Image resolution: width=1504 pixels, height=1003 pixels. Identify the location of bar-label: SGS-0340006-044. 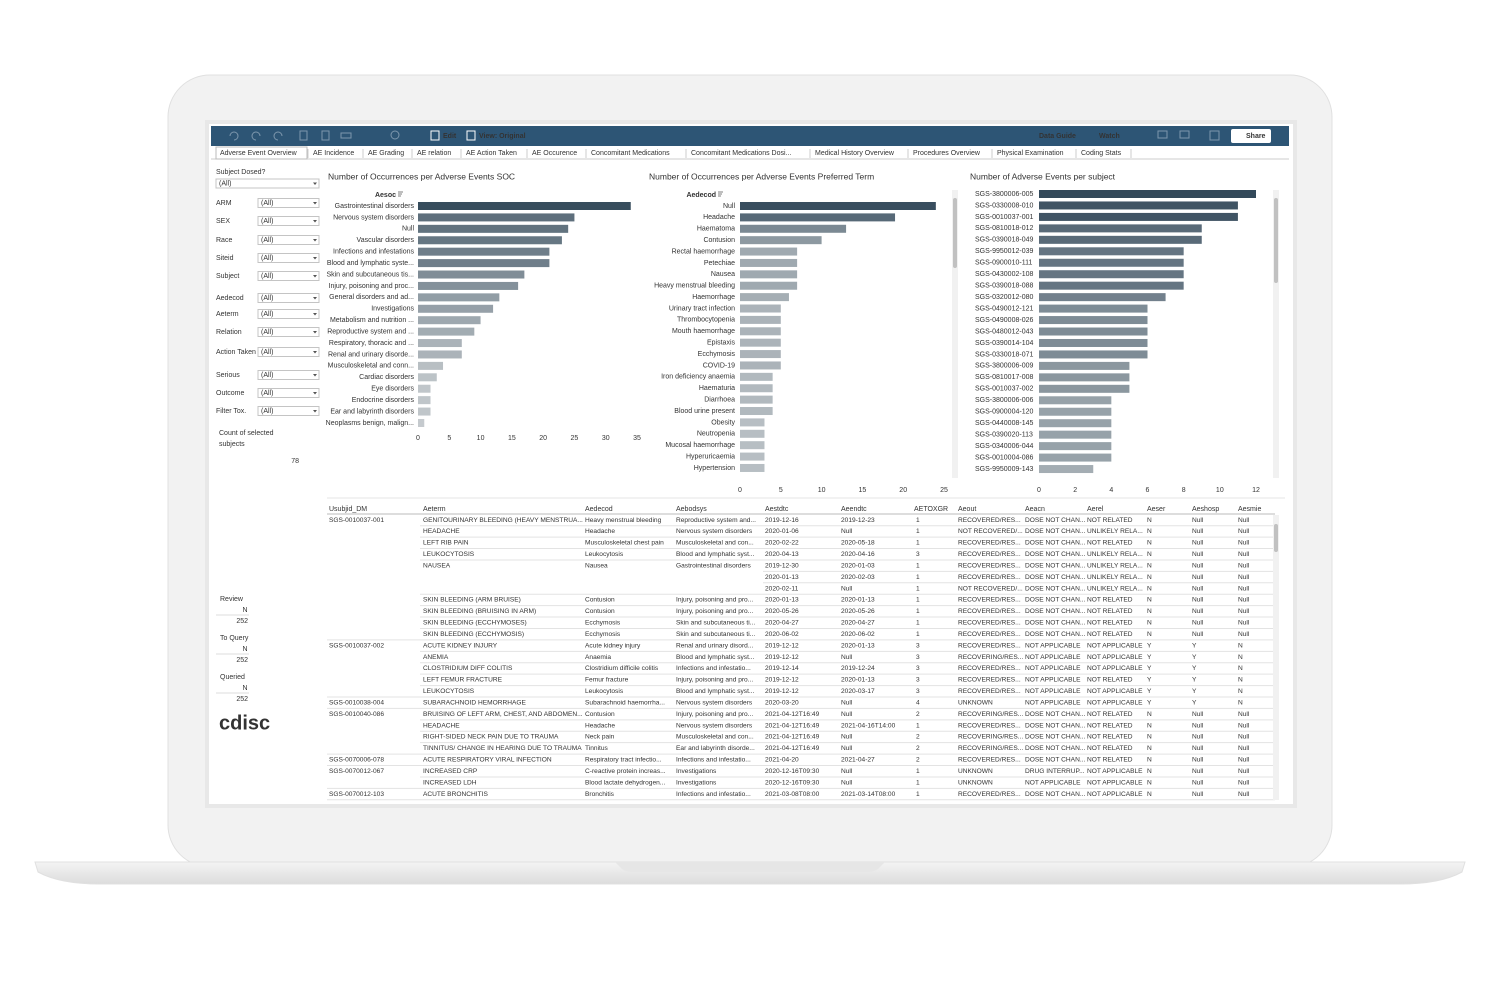
(1004, 446).